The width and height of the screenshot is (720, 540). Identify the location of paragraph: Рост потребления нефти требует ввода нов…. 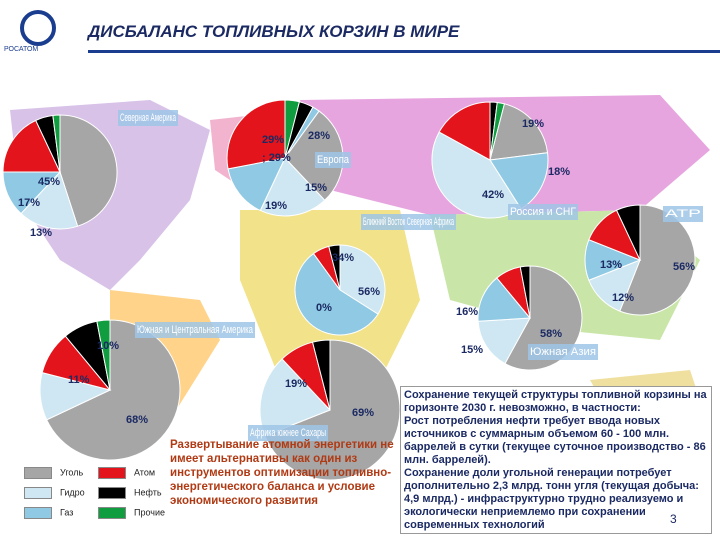
(555, 440).